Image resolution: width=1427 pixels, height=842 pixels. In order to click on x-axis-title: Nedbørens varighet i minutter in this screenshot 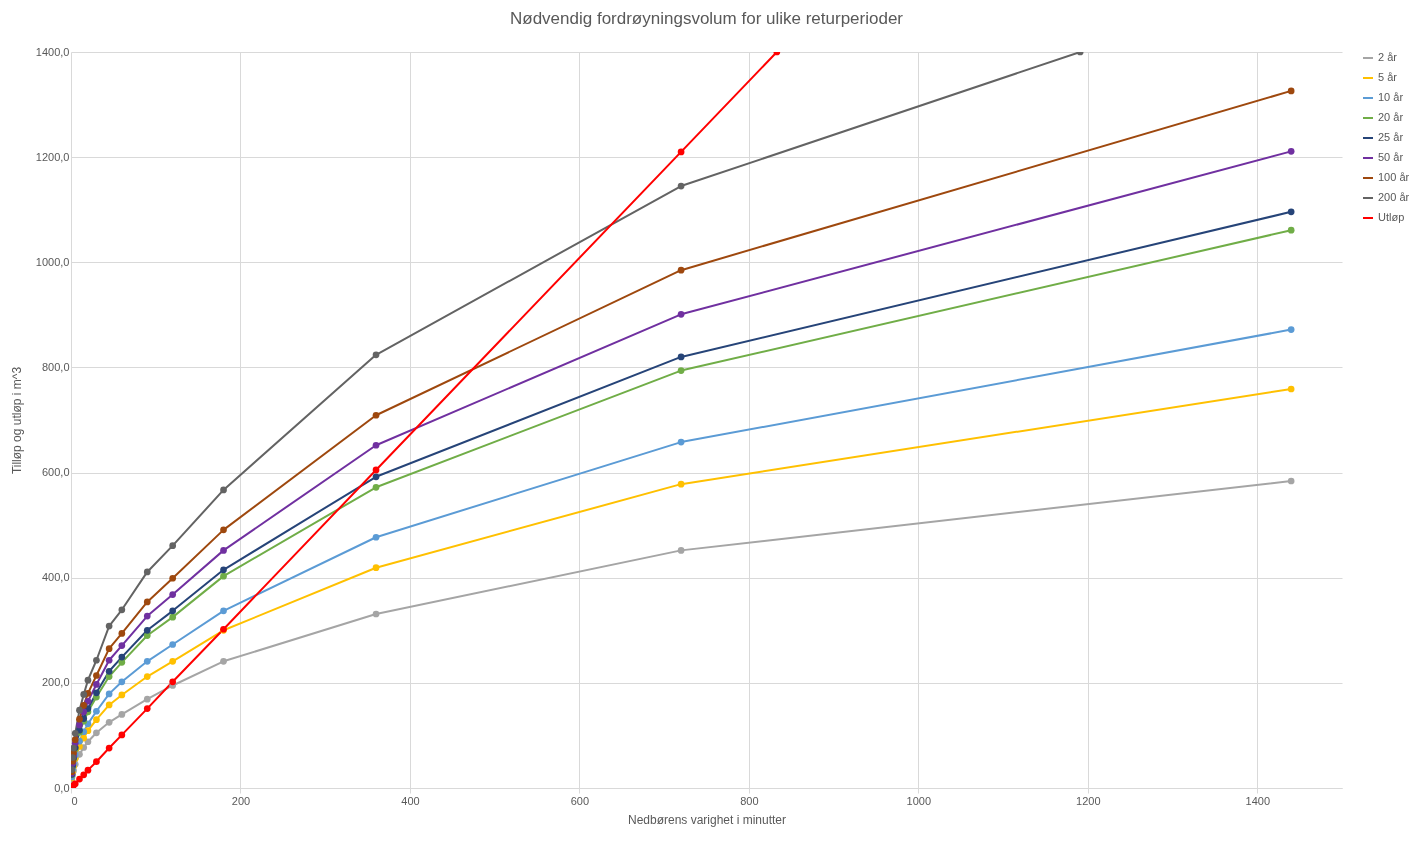, I will do `click(707, 819)`.